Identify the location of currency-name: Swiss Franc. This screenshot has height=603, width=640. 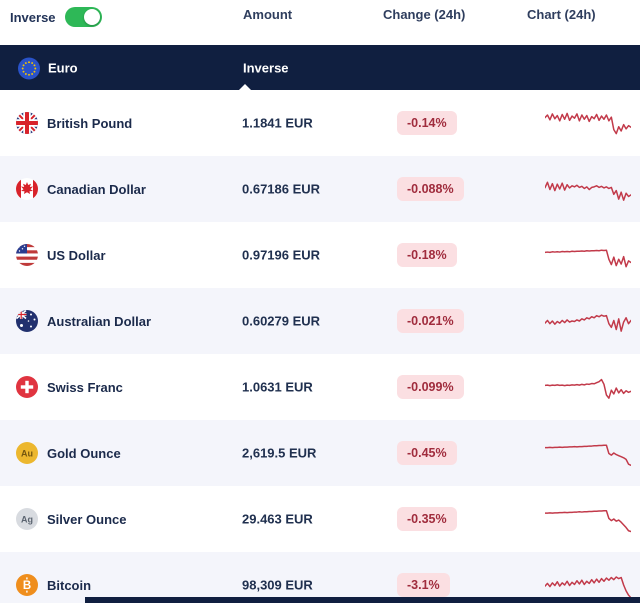
(85, 387).